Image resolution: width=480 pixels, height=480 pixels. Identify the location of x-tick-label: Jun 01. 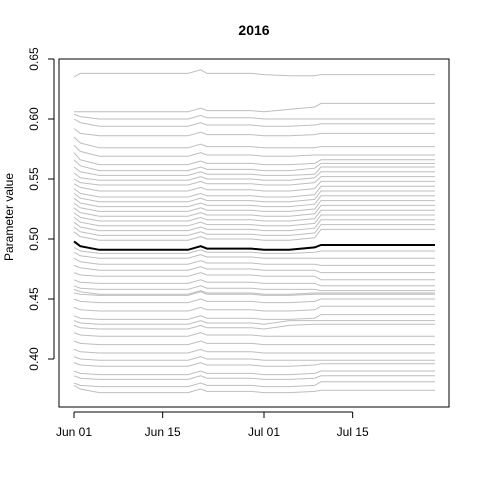
(74, 432).